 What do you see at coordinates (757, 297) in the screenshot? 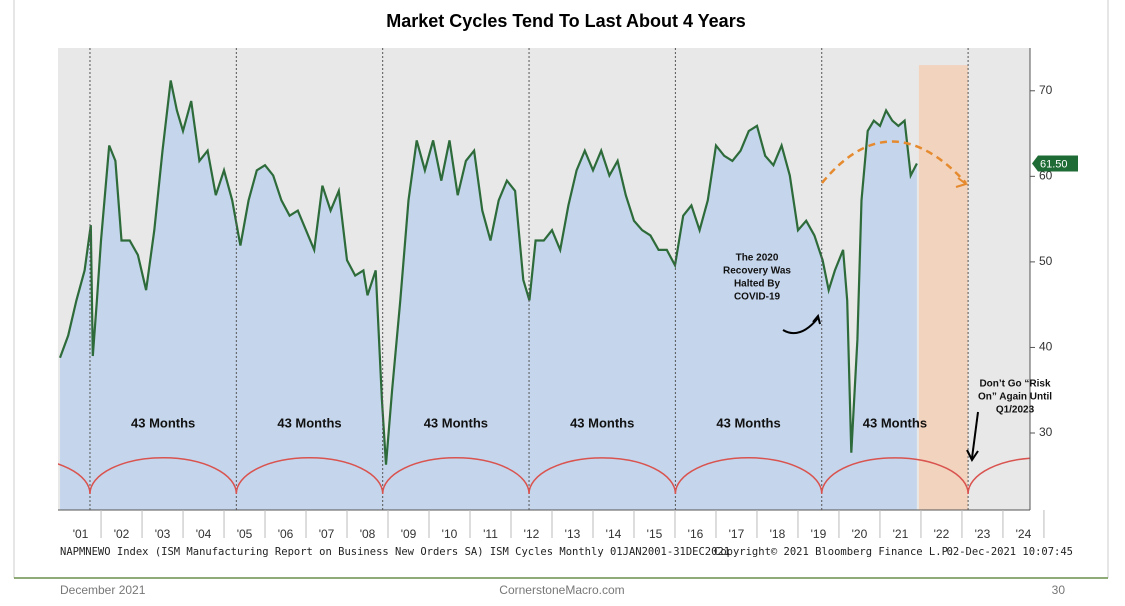
I see `annotation: COVID-19` at bounding box center [757, 297].